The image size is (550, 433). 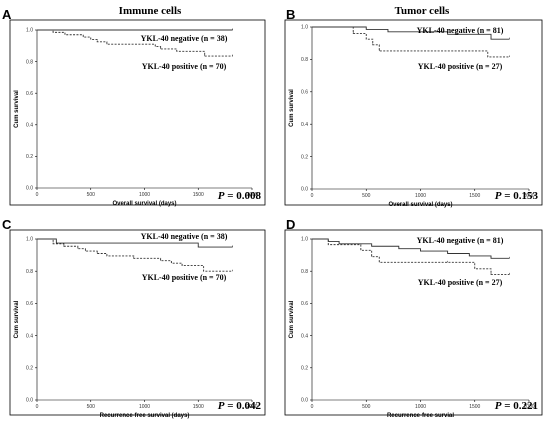 What do you see at coordinates (7, 224) in the screenshot?
I see `panel-letter: C` at bounding box center [7, 224].